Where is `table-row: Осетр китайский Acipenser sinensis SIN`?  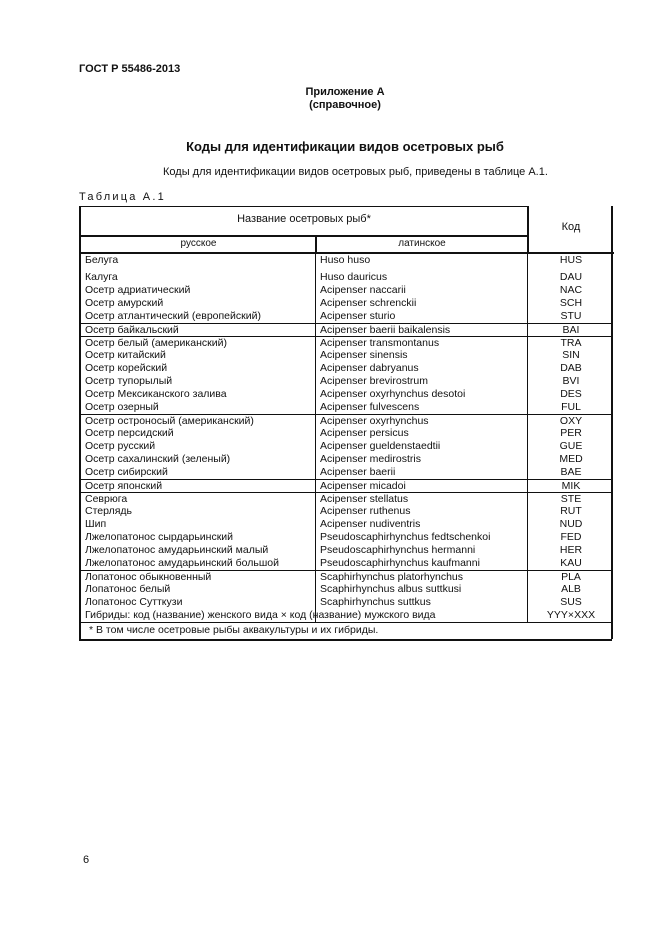 table-row: Осетр китайский Acipenser sinensis SIN is located at coordinates (346, 355).